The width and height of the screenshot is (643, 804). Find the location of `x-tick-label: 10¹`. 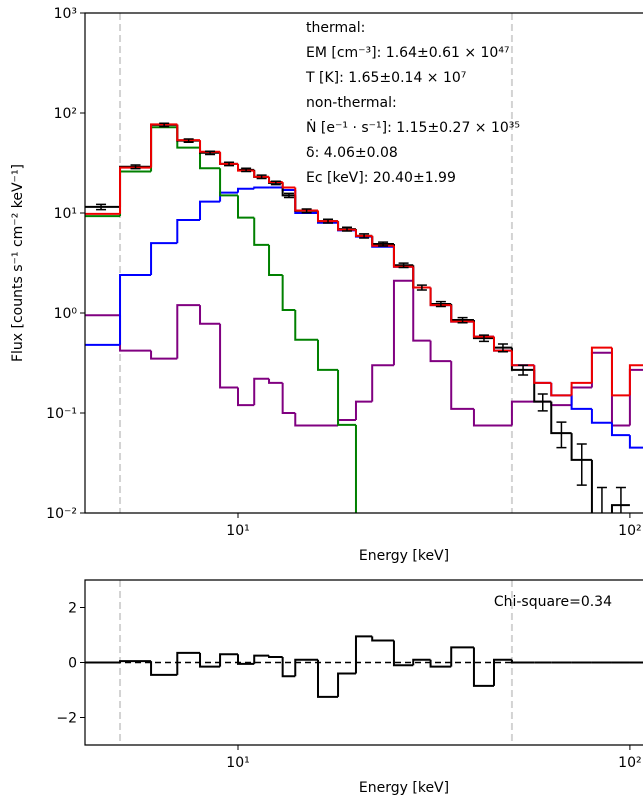

x-tick-label: 10¹ is located at coordinates (237, 531).